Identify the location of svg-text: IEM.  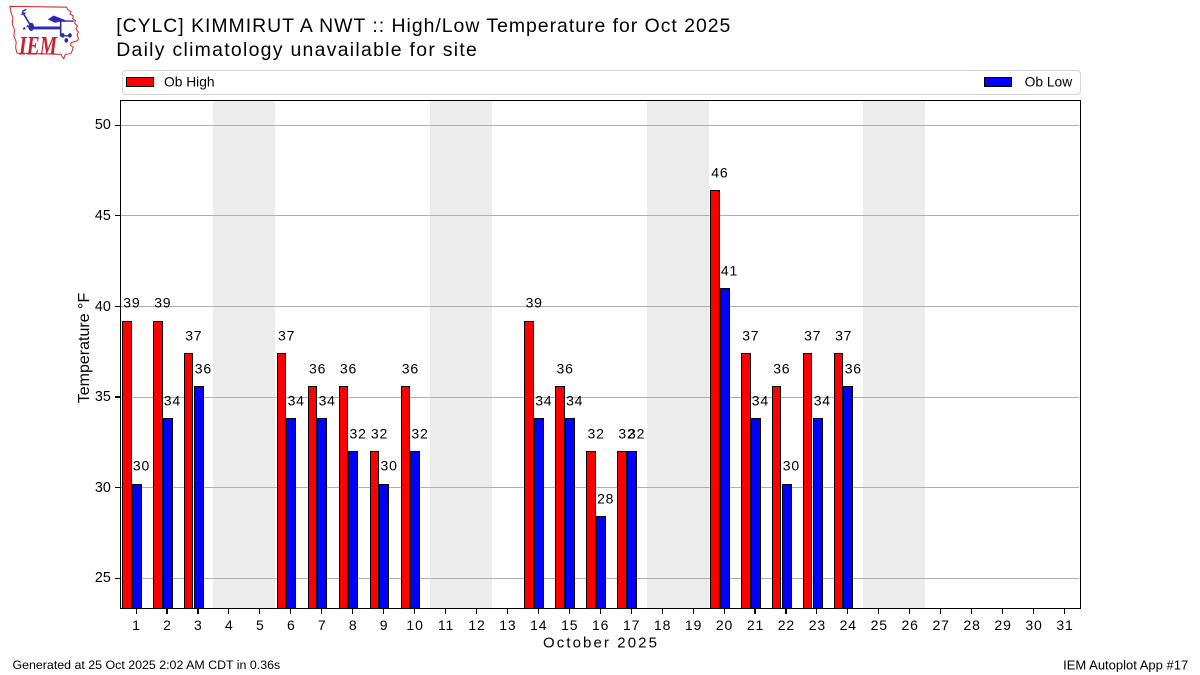
(37, 46).